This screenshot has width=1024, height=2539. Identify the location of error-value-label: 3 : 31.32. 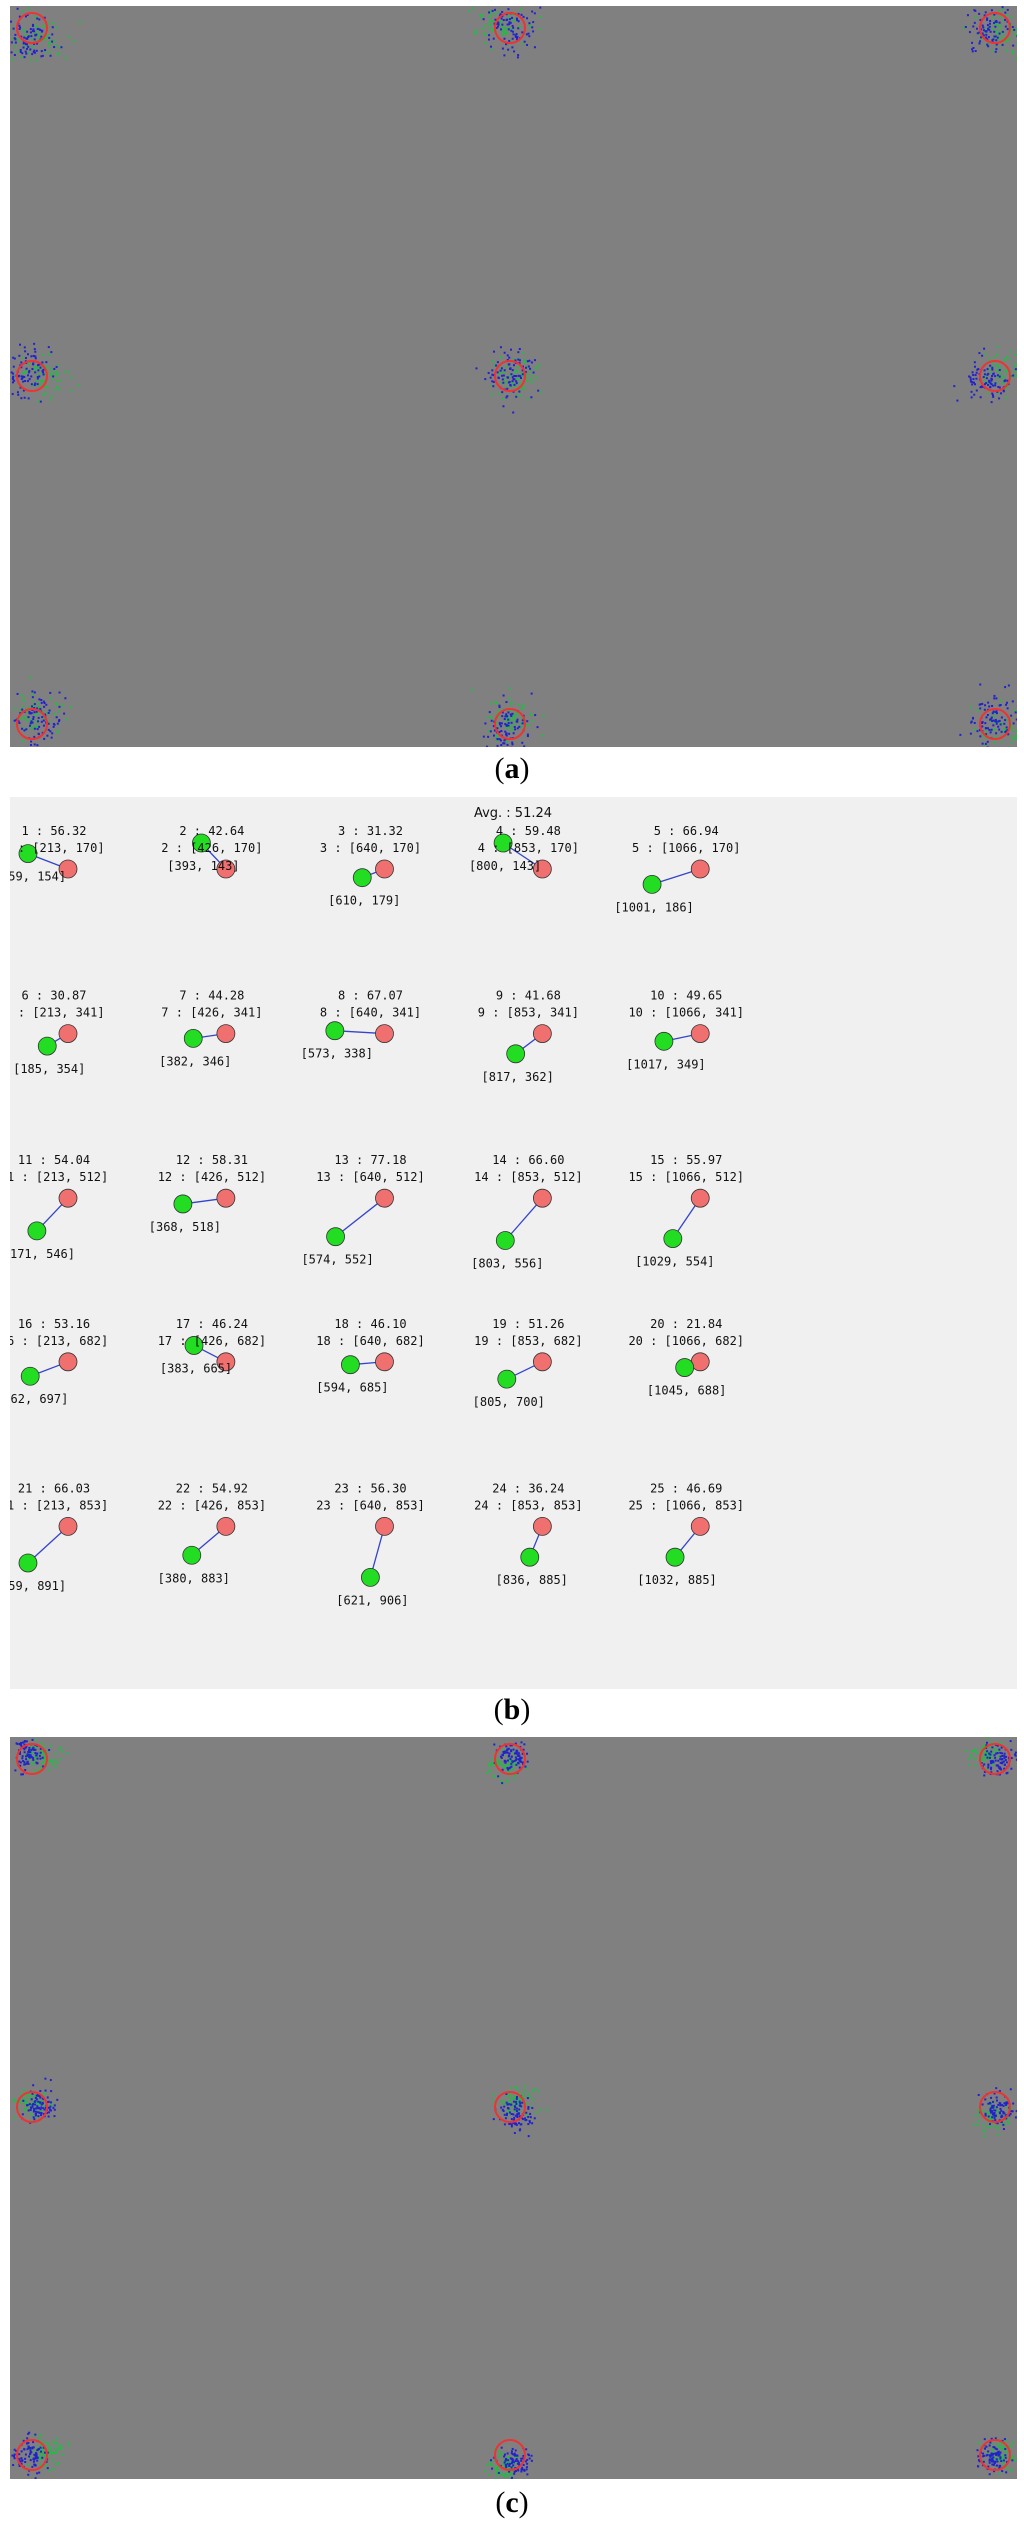
(370, 831).